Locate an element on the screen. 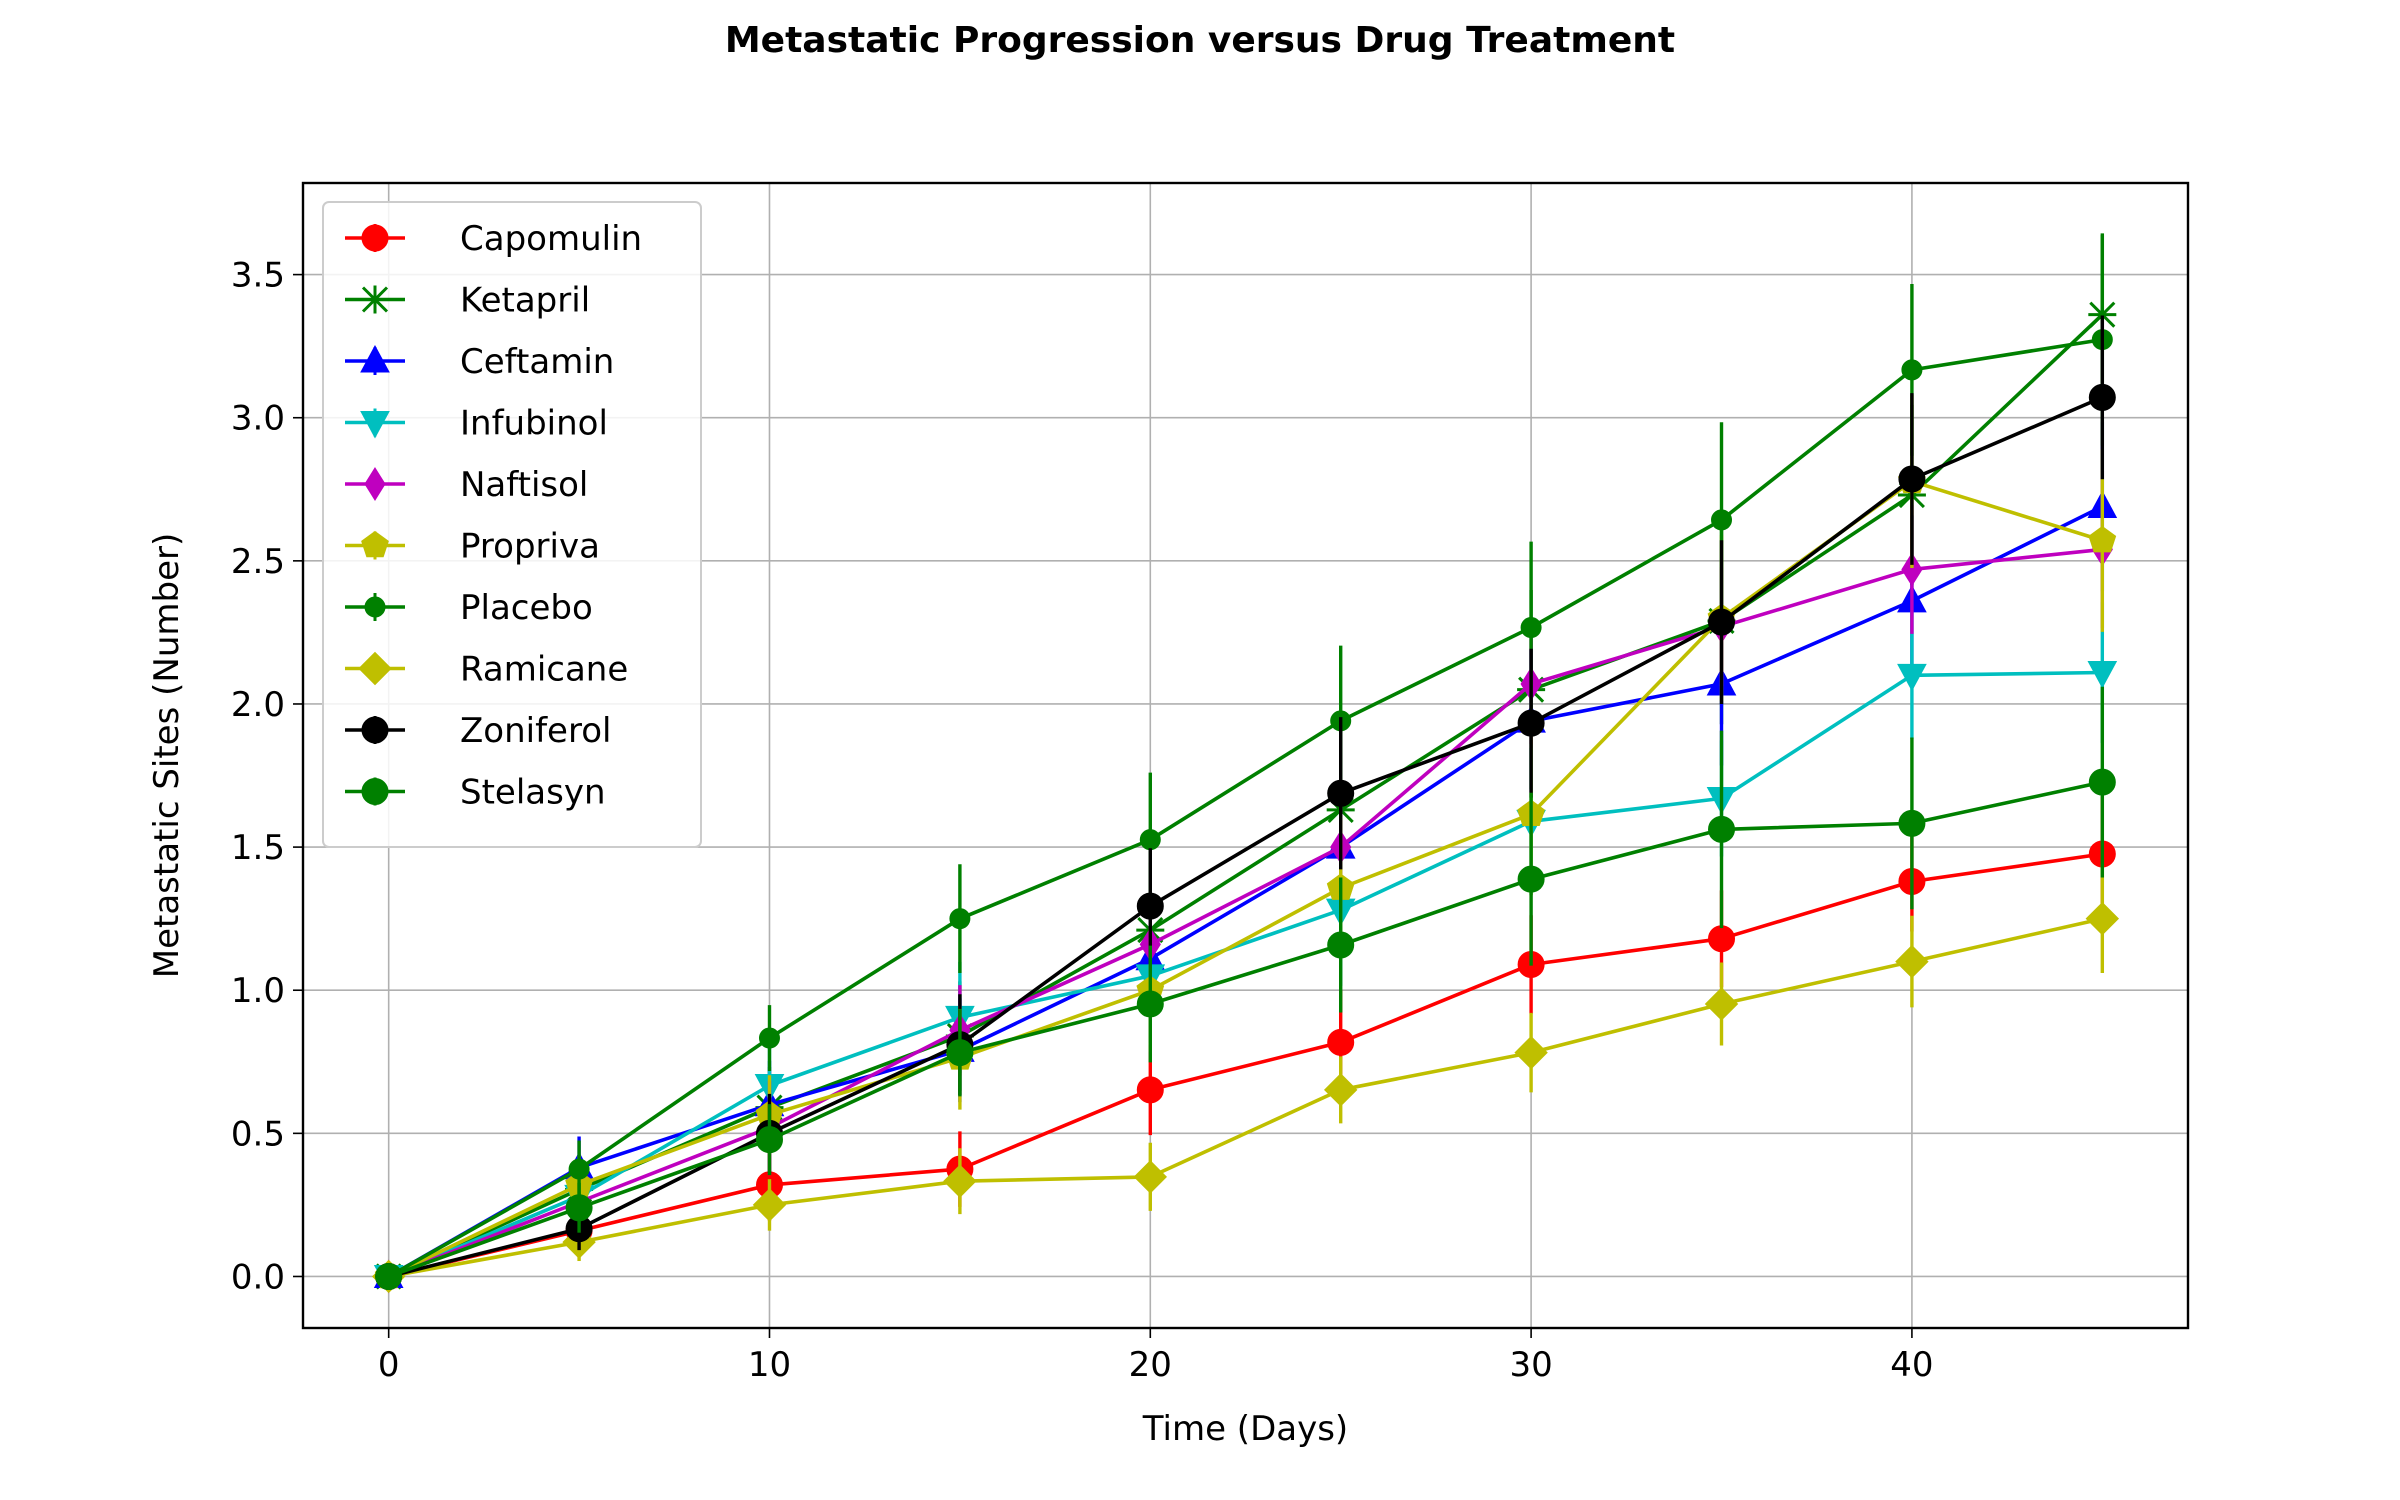  legend-item: Ramicane is located at coordinates (486, 670).